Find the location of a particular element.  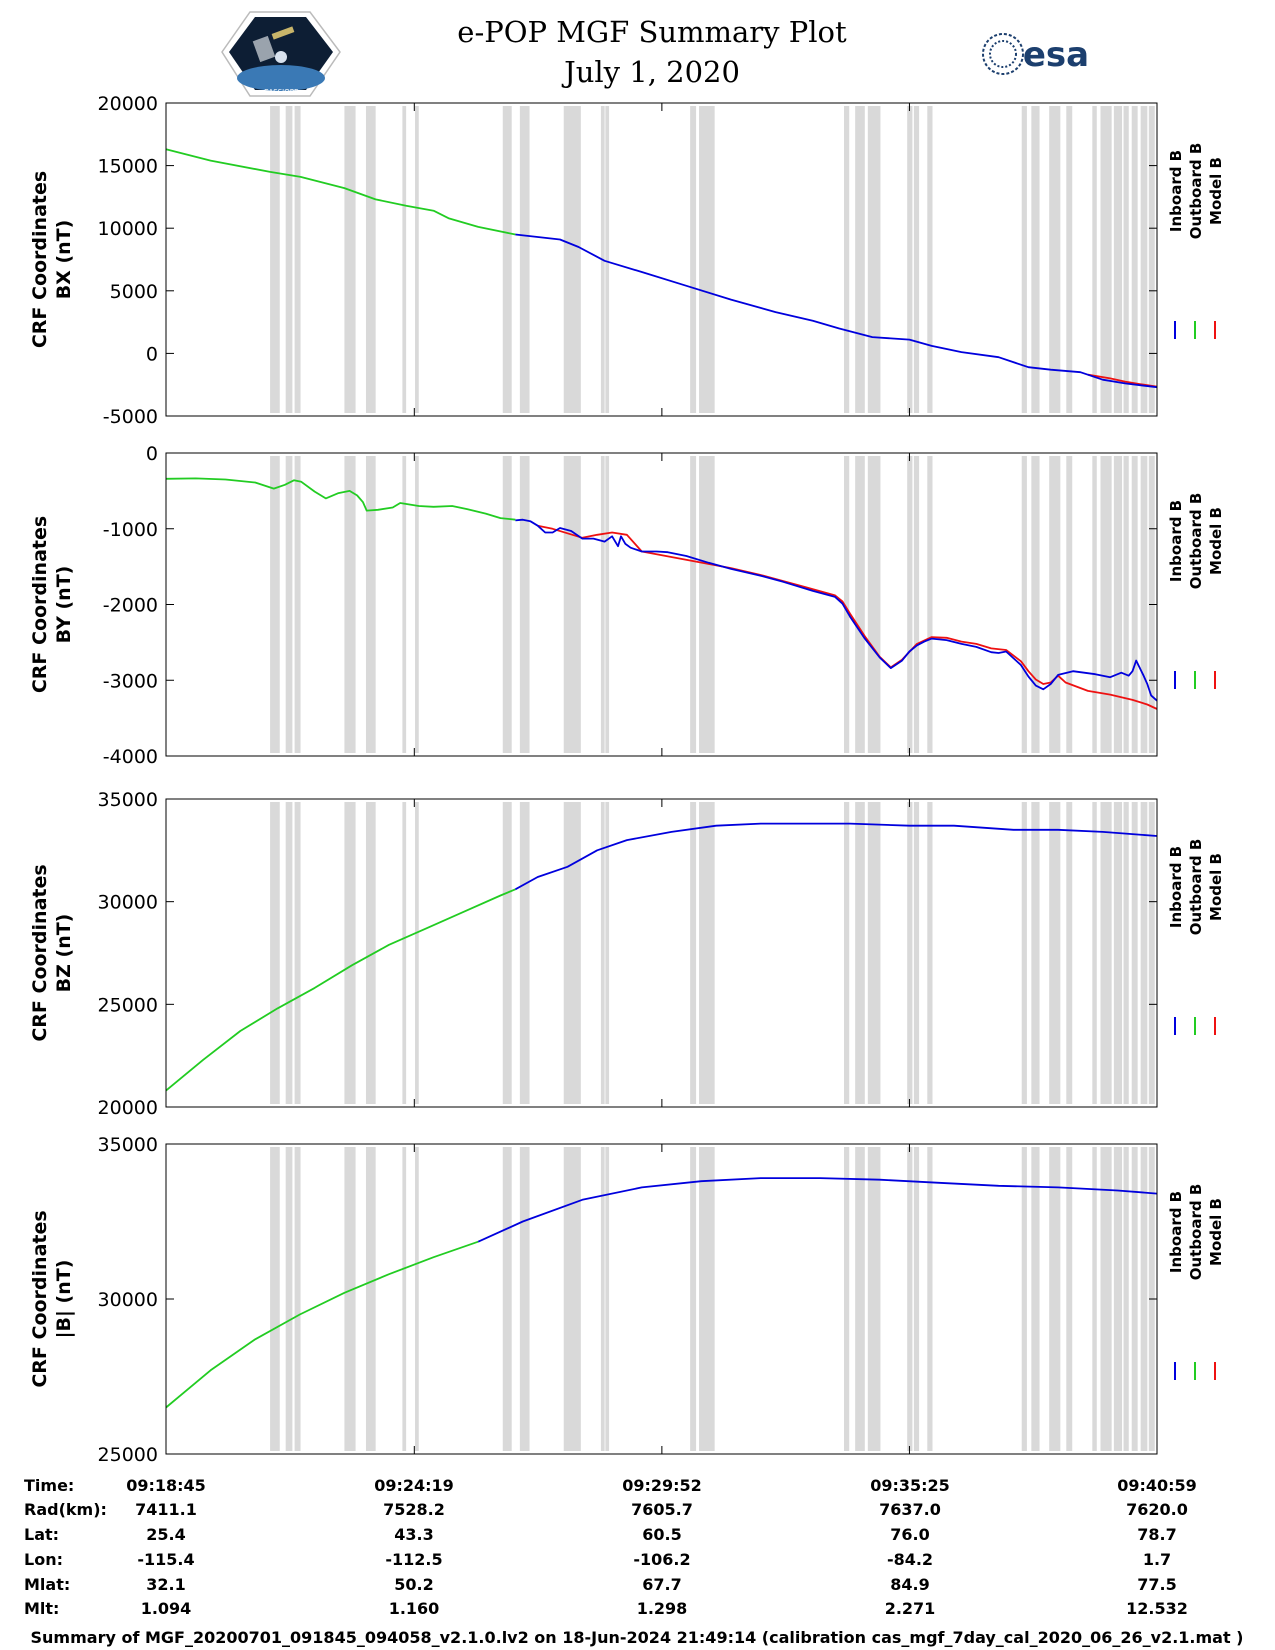

info-cell: -106.2 is located at coordinates (661, 1559).